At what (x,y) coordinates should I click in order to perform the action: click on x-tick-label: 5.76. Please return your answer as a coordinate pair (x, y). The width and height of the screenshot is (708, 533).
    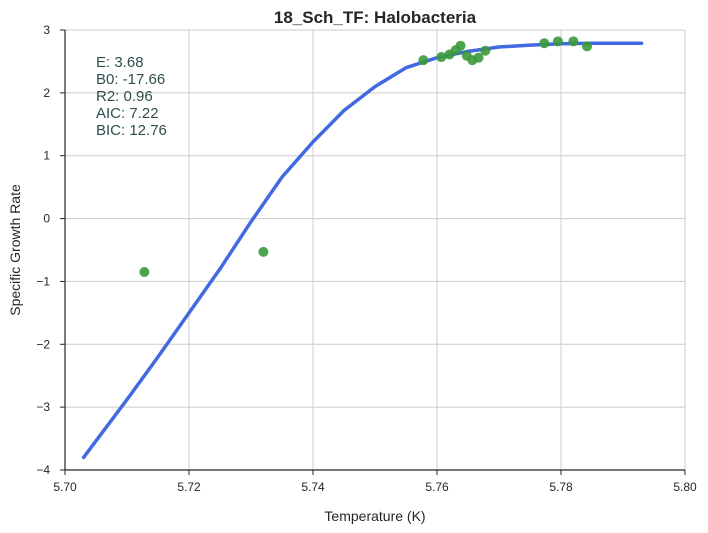
    Looking at the image, I should click on (437, 487).